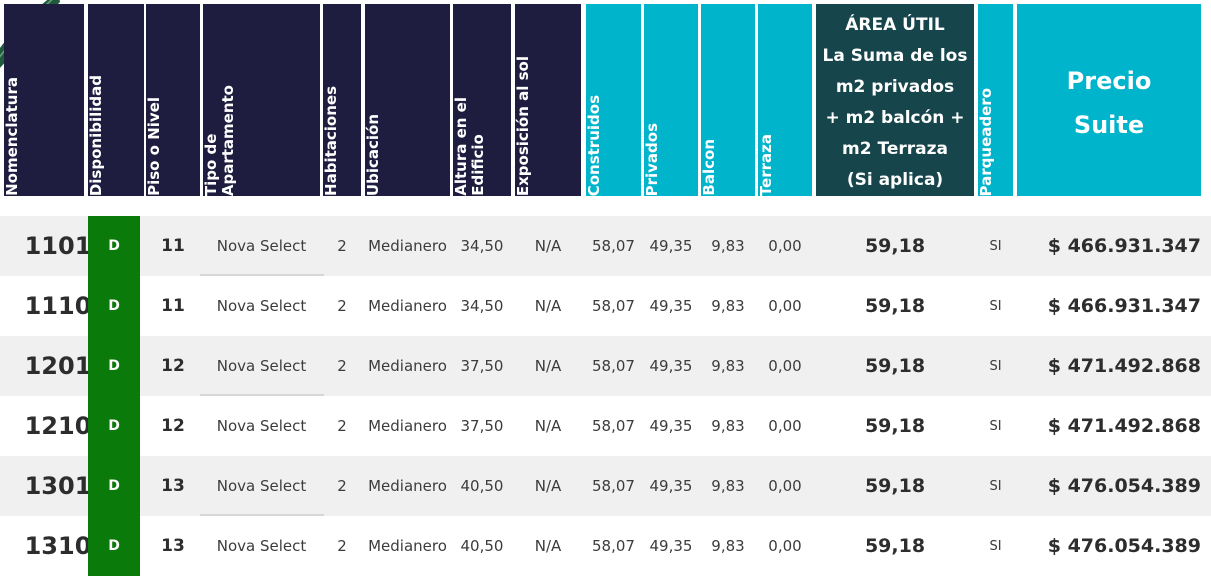 The height and width of the screenshot is (576, 1211). I want to click on header-habitaciones: Habitaciones, so click(342, 100).